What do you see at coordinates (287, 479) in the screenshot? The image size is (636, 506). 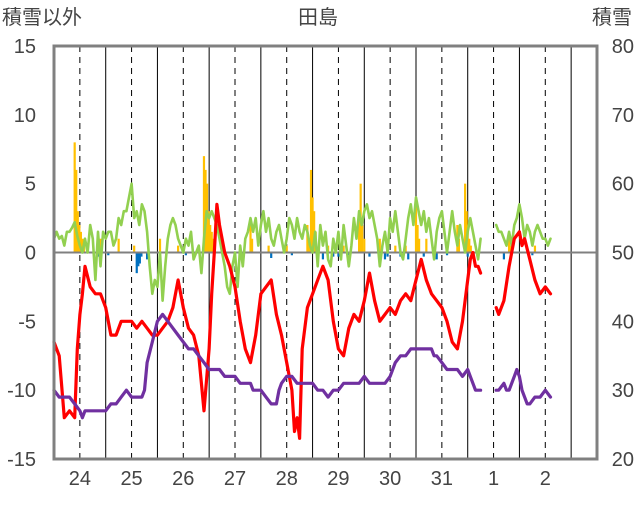 I see `x-tick-label: 28` at bounding box center [287, 479].